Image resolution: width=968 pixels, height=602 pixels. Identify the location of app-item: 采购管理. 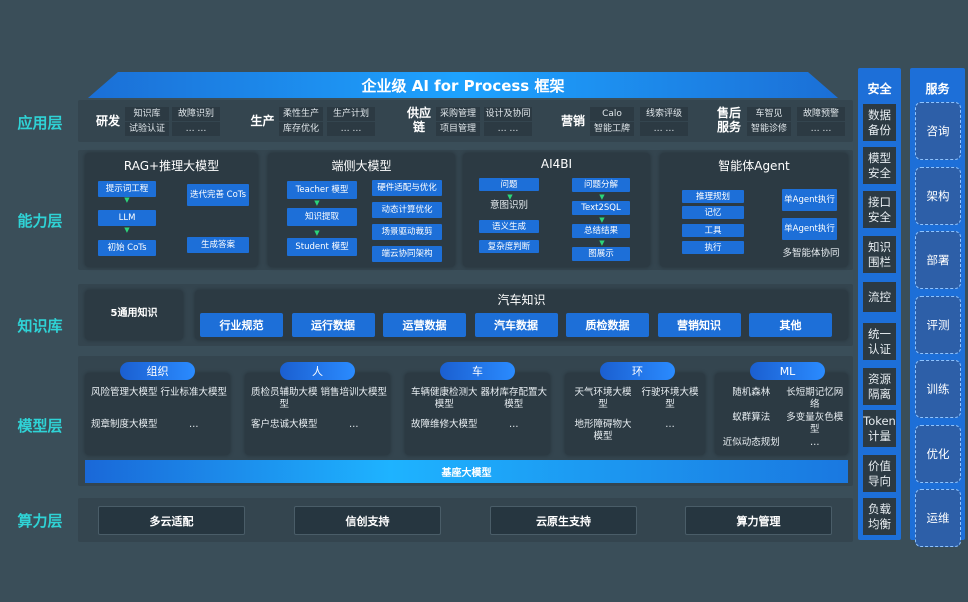
(458, 114).